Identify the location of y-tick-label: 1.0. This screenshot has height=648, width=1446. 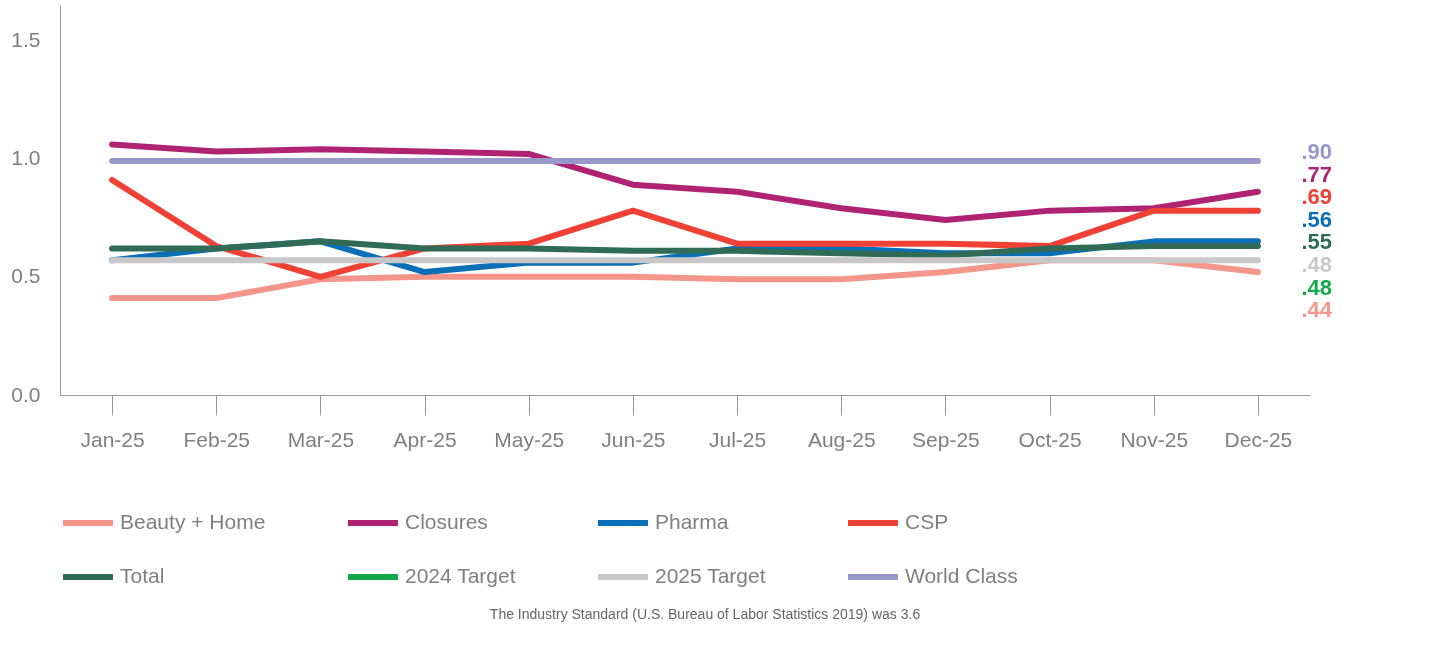
(26, 158).